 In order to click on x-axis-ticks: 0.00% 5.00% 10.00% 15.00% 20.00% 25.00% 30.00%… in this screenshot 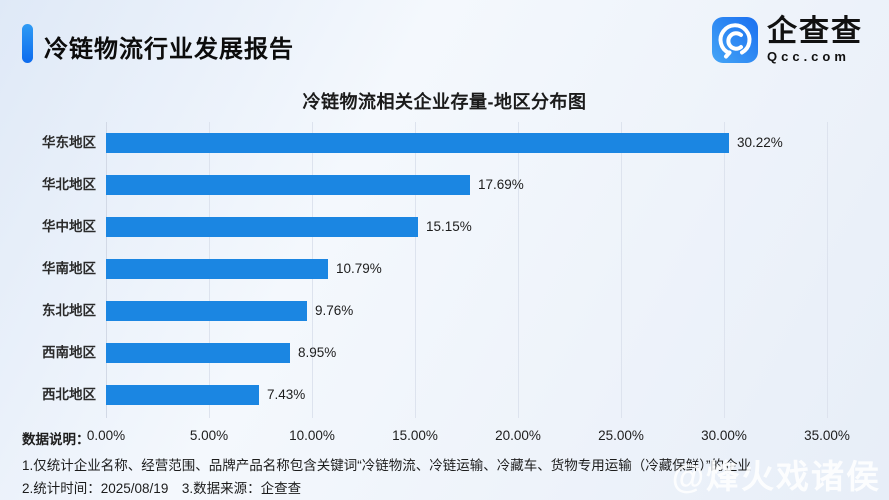, I will do `click(468, 437)`.